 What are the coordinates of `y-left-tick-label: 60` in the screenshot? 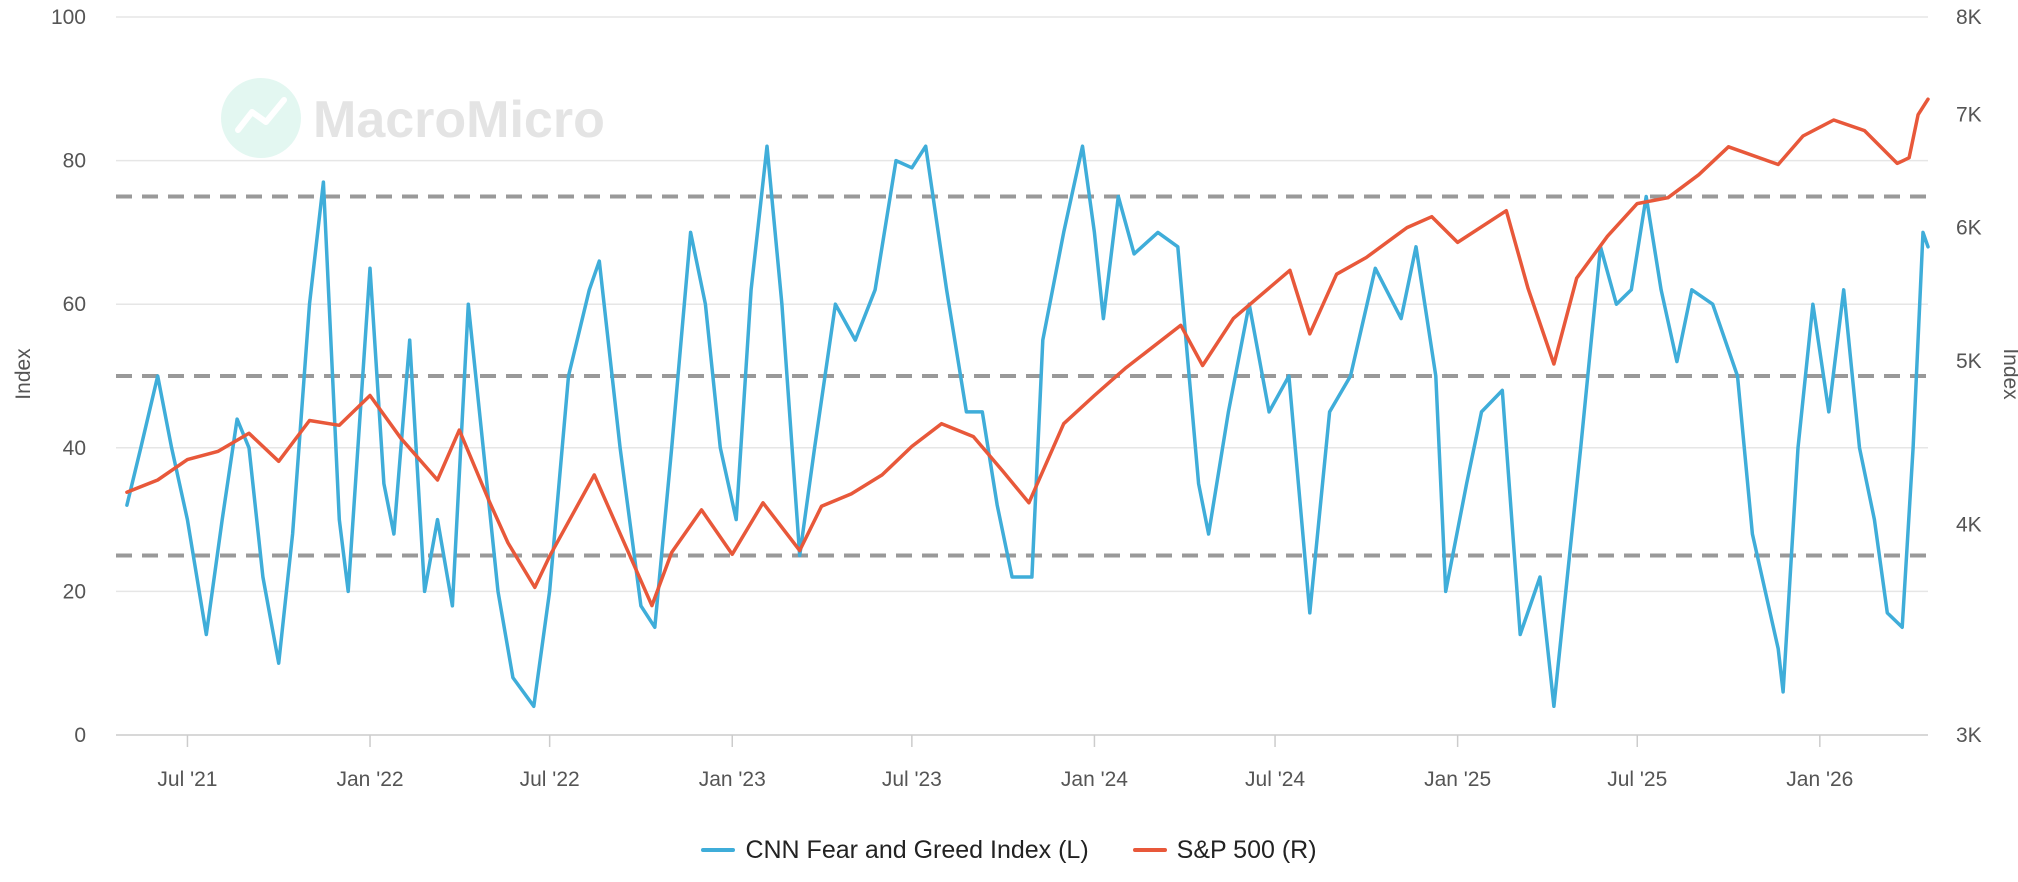 It's located at (74, 304).